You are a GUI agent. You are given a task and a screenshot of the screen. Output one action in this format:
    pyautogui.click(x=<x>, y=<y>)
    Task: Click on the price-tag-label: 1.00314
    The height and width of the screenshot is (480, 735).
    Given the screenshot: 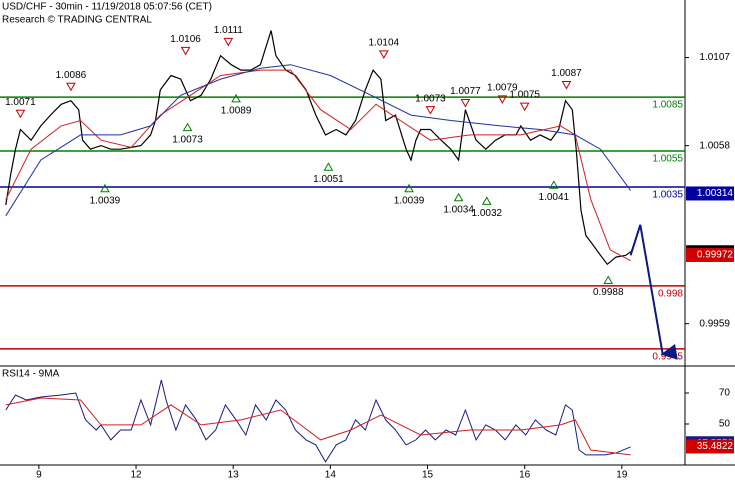 What is the action you would take?
    pyautogui.click(x=715, y=193)
    